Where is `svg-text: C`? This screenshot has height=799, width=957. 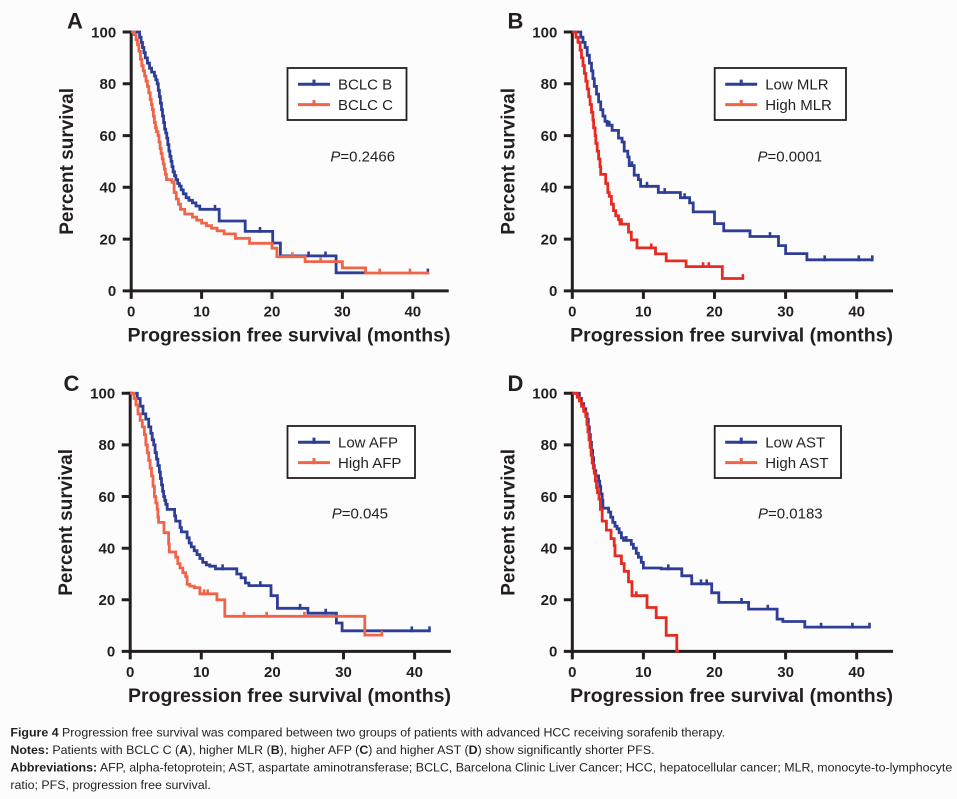
svg-text: C is located at coordinates (72, 383).